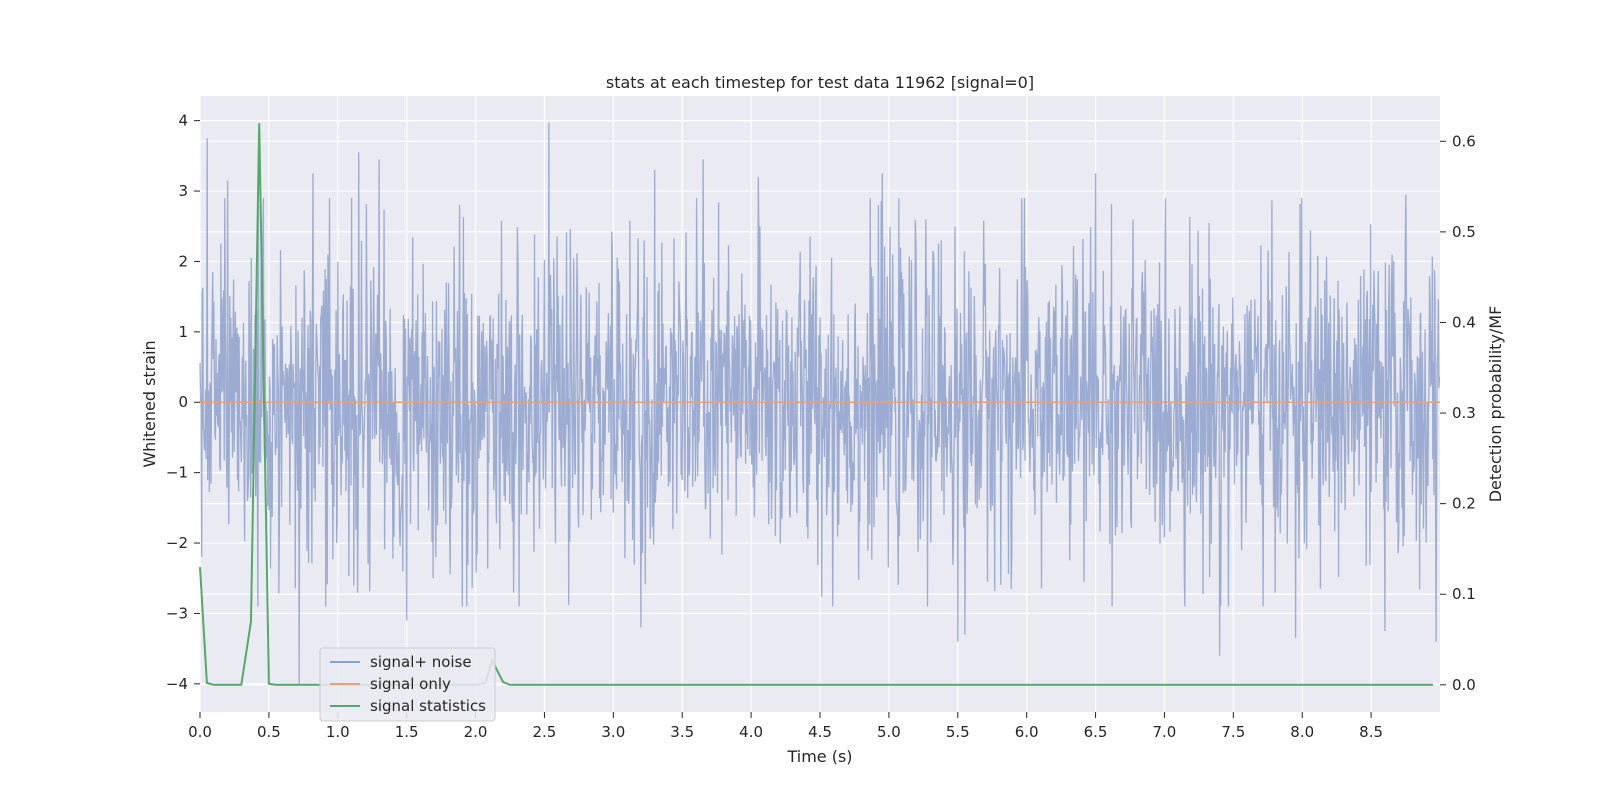  What do you see at coordinates (1495, 404) in the screenshot?
I see `y2-axis-label: Detection probability/MF` at bounding box center [1495, 404].